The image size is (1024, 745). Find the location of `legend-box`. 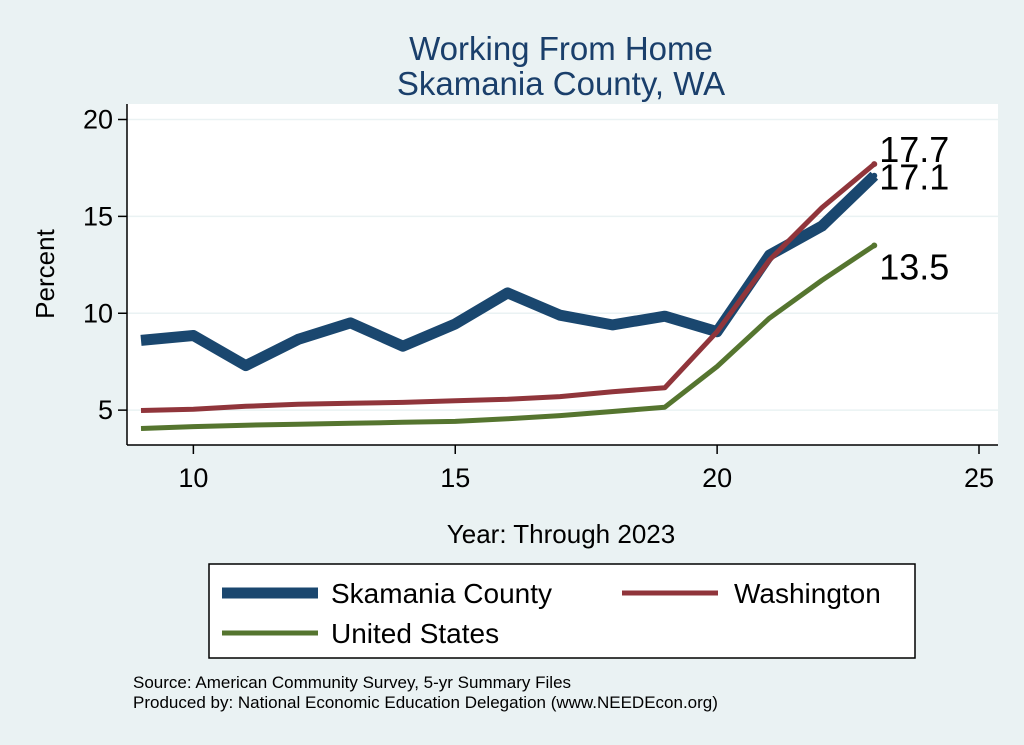

legend-box is located at coordinates (562, 611).